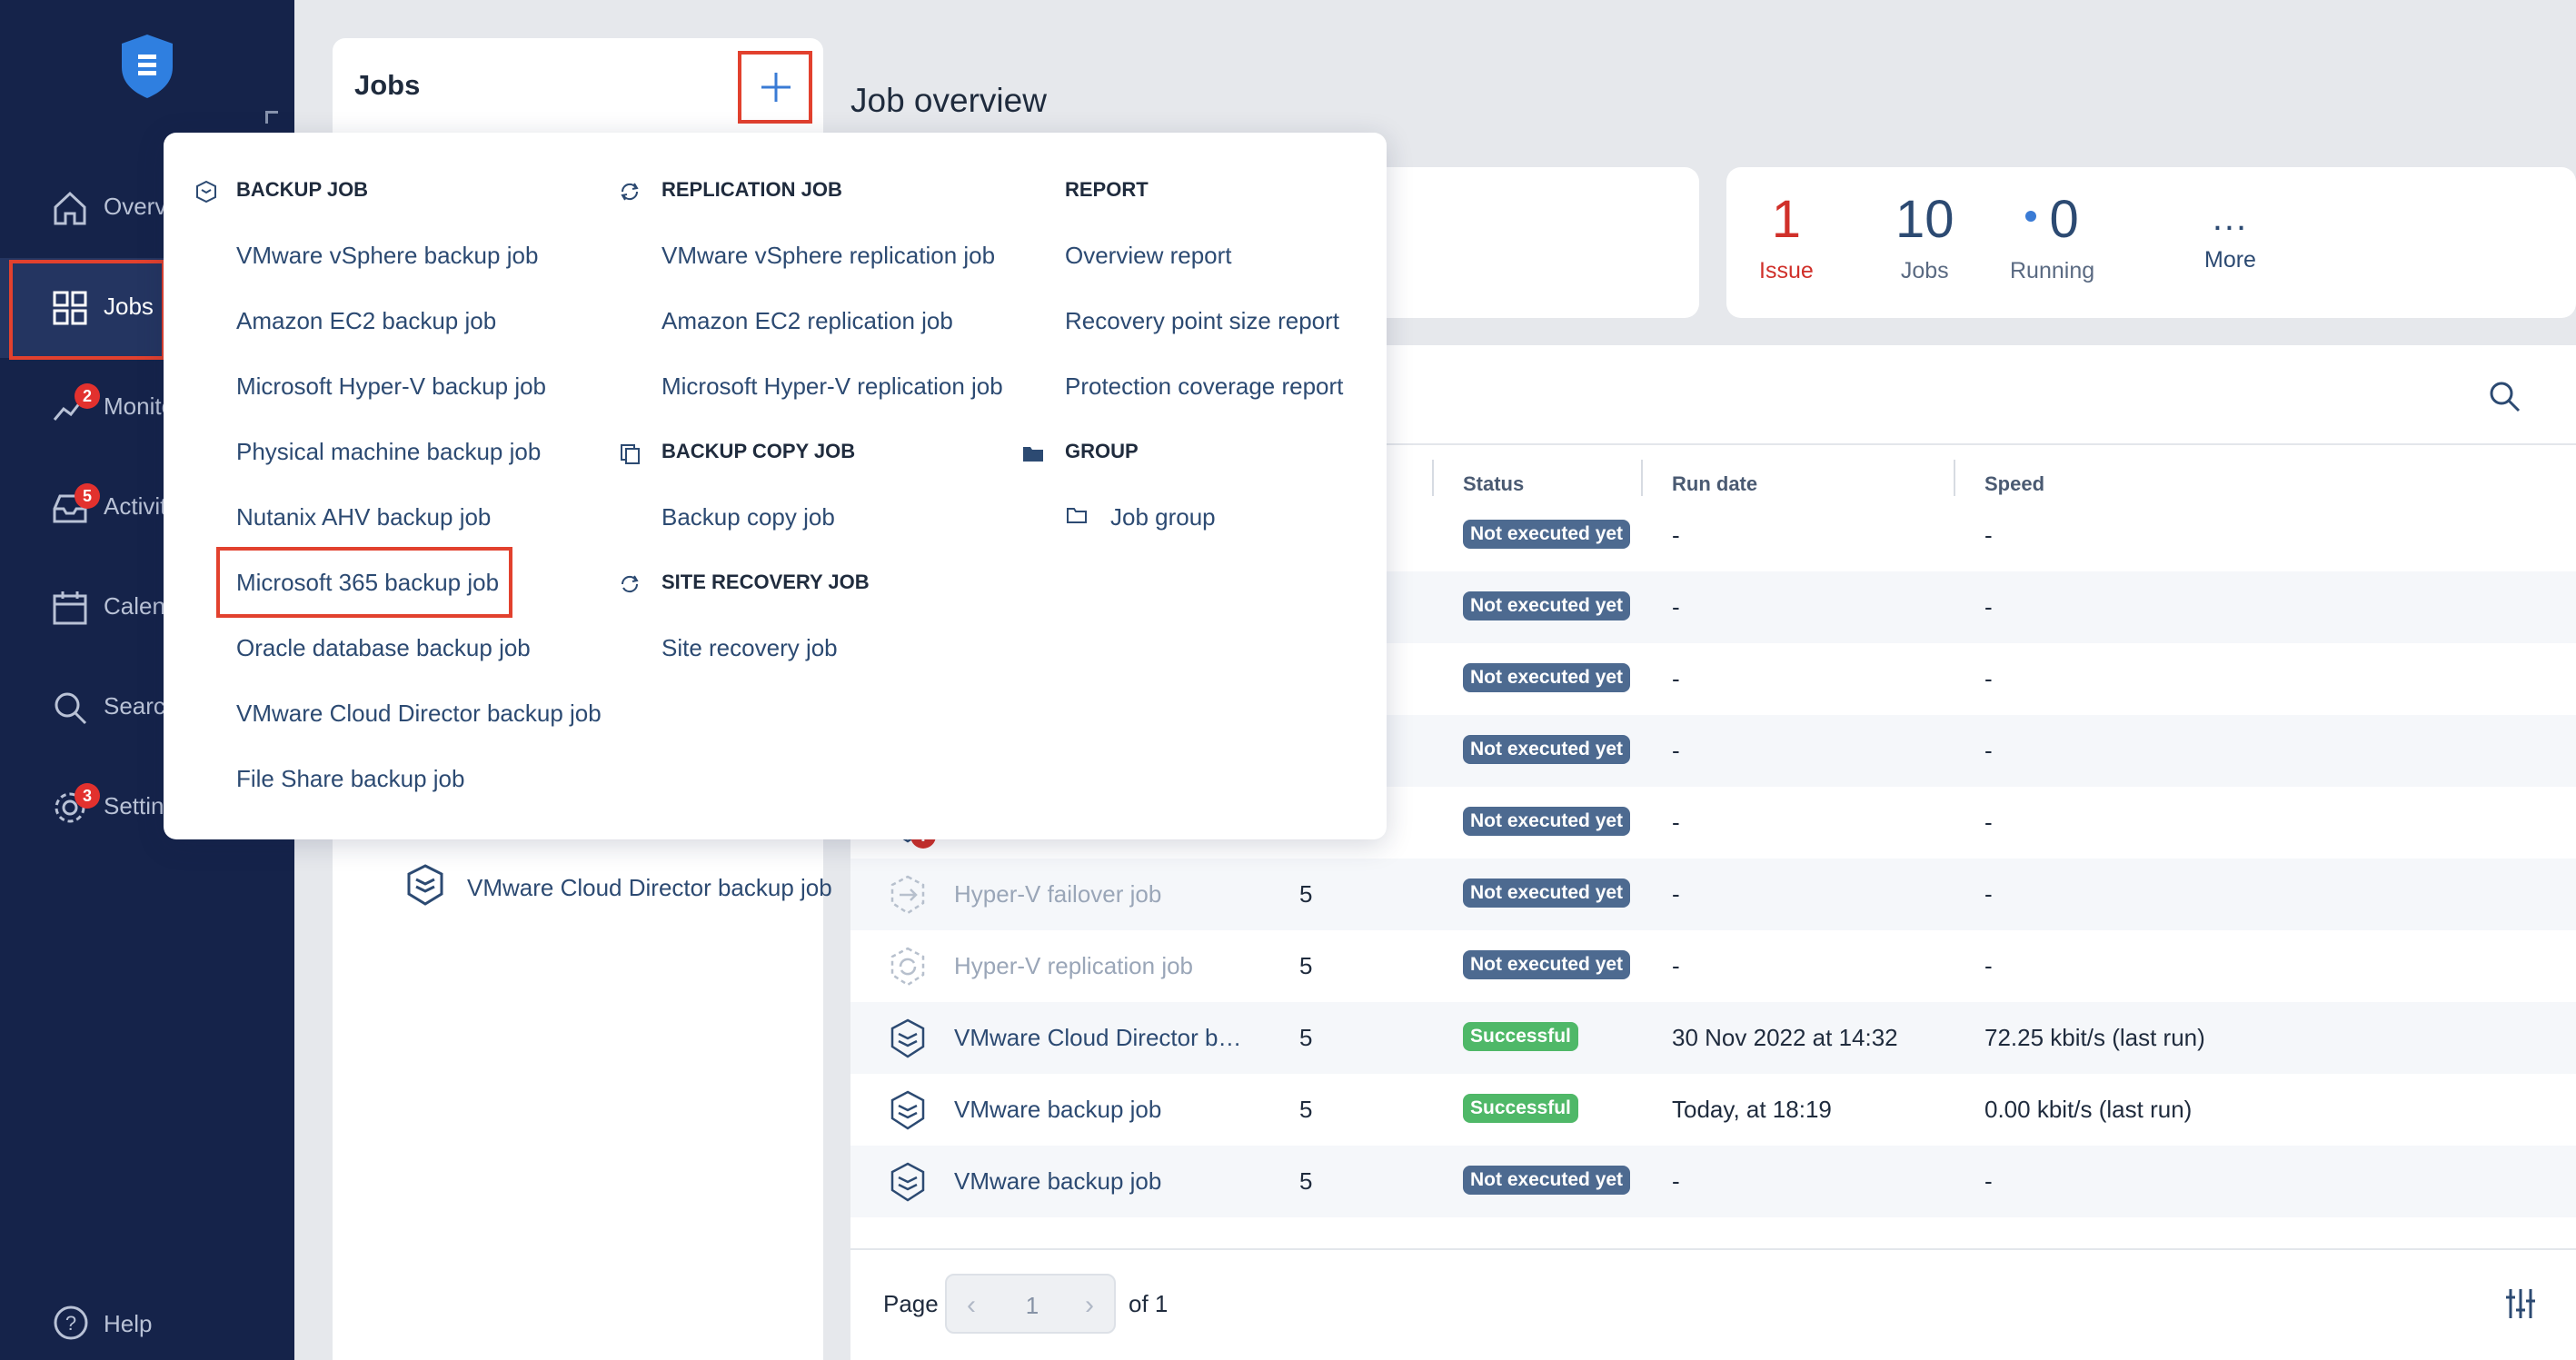 Image resolution: width=2576 pixels, height=1360 pixels. Describe the element at coordinates (70, 208) in the screenshot. I see `home-icon` at that location.